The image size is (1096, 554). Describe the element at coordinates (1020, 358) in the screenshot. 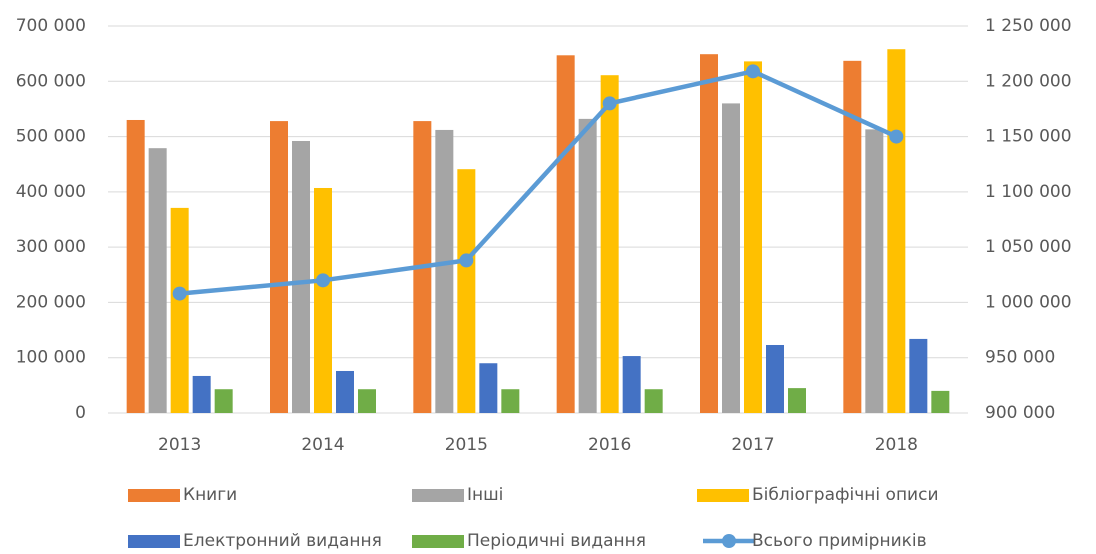

I see `y2-tick-label: 950 000` at that location.